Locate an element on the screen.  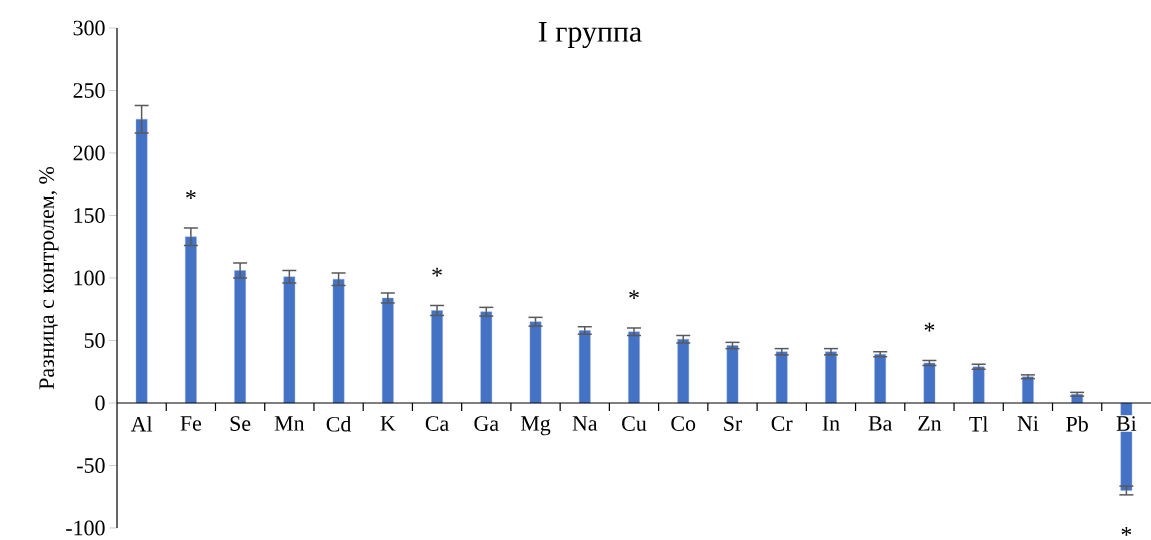
y-tick-label: 50 is located at coordinates (94, 340).